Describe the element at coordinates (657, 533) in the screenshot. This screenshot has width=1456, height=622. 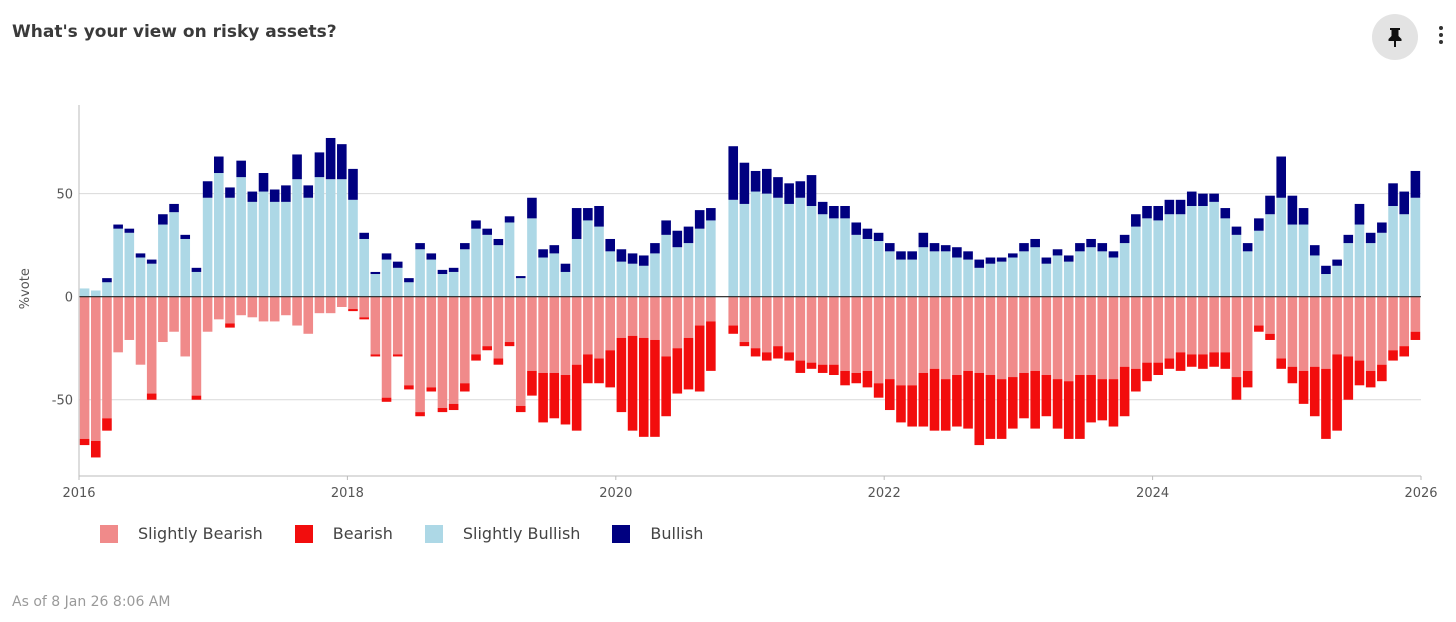
I see `legend-item: Bullish` at that location.